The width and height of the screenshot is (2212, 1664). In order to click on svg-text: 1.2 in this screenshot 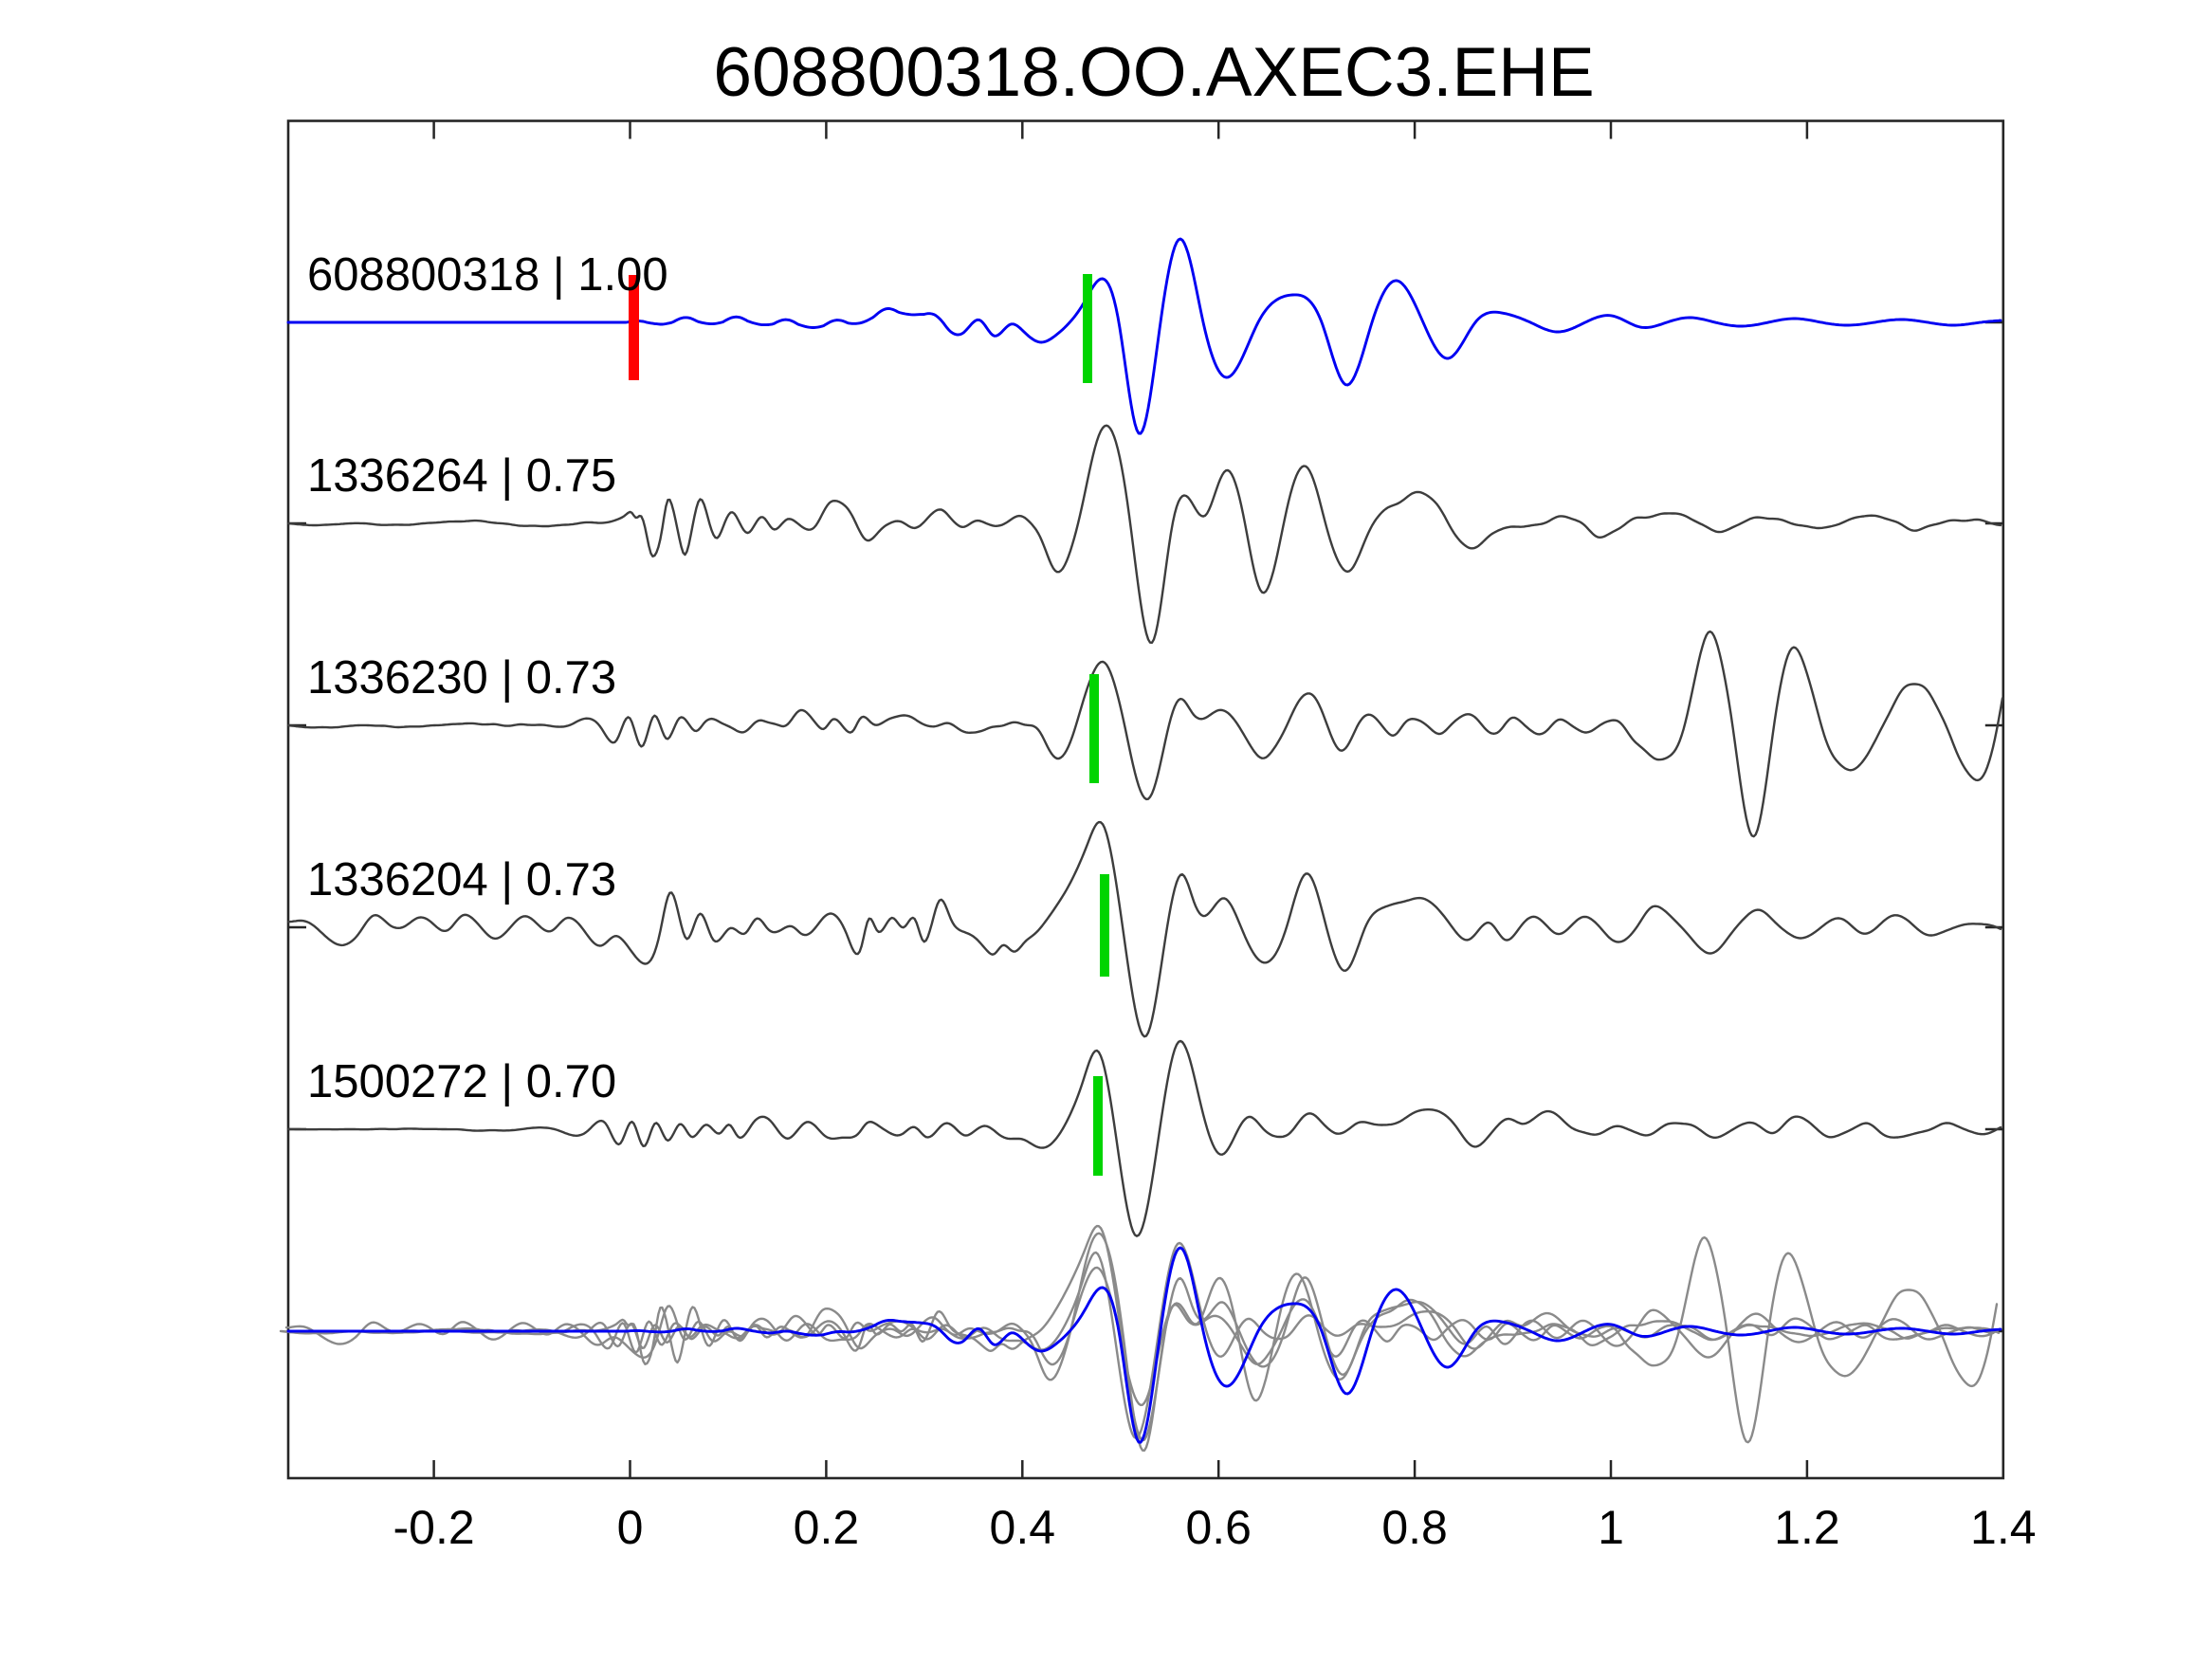, I will do `click(1807, 1527)`.